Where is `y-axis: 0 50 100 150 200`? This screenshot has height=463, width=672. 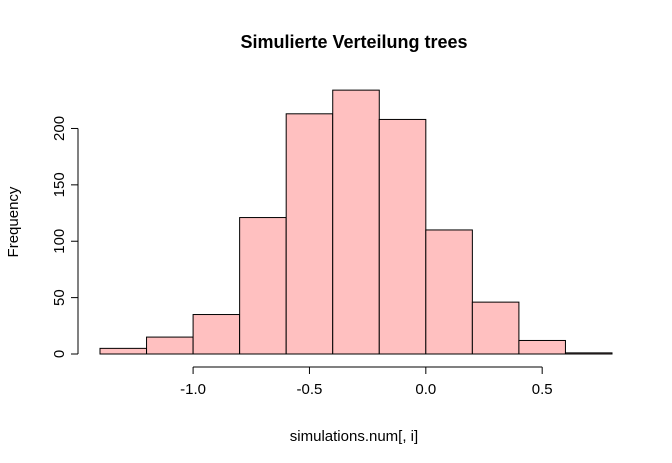 y-axis: 0 50 100 150 200 is located at coordinates (65, 237).